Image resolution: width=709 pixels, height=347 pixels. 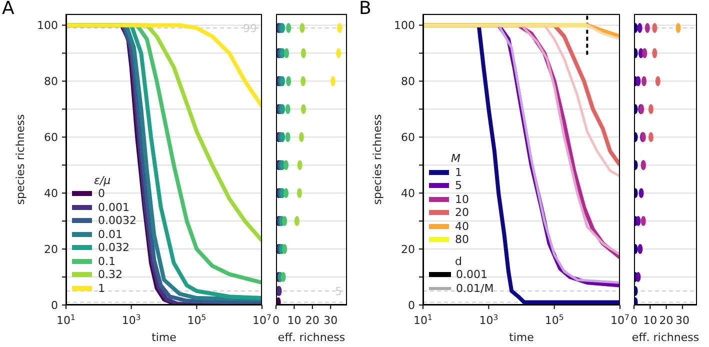 I want to click on legend-label: 0.032, so click(x=114, y=247).